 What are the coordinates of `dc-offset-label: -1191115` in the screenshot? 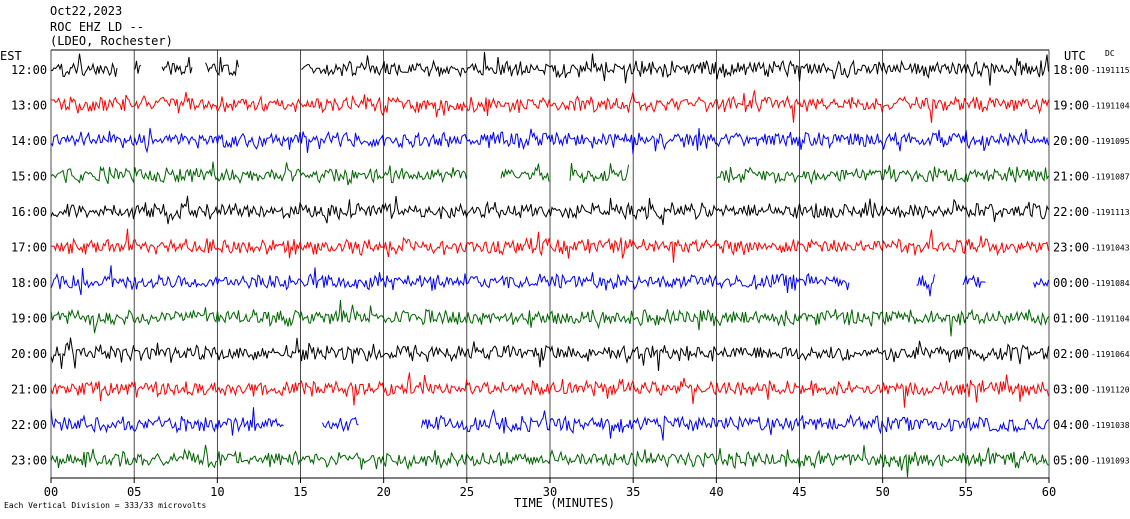 It's located at (1110, 70).